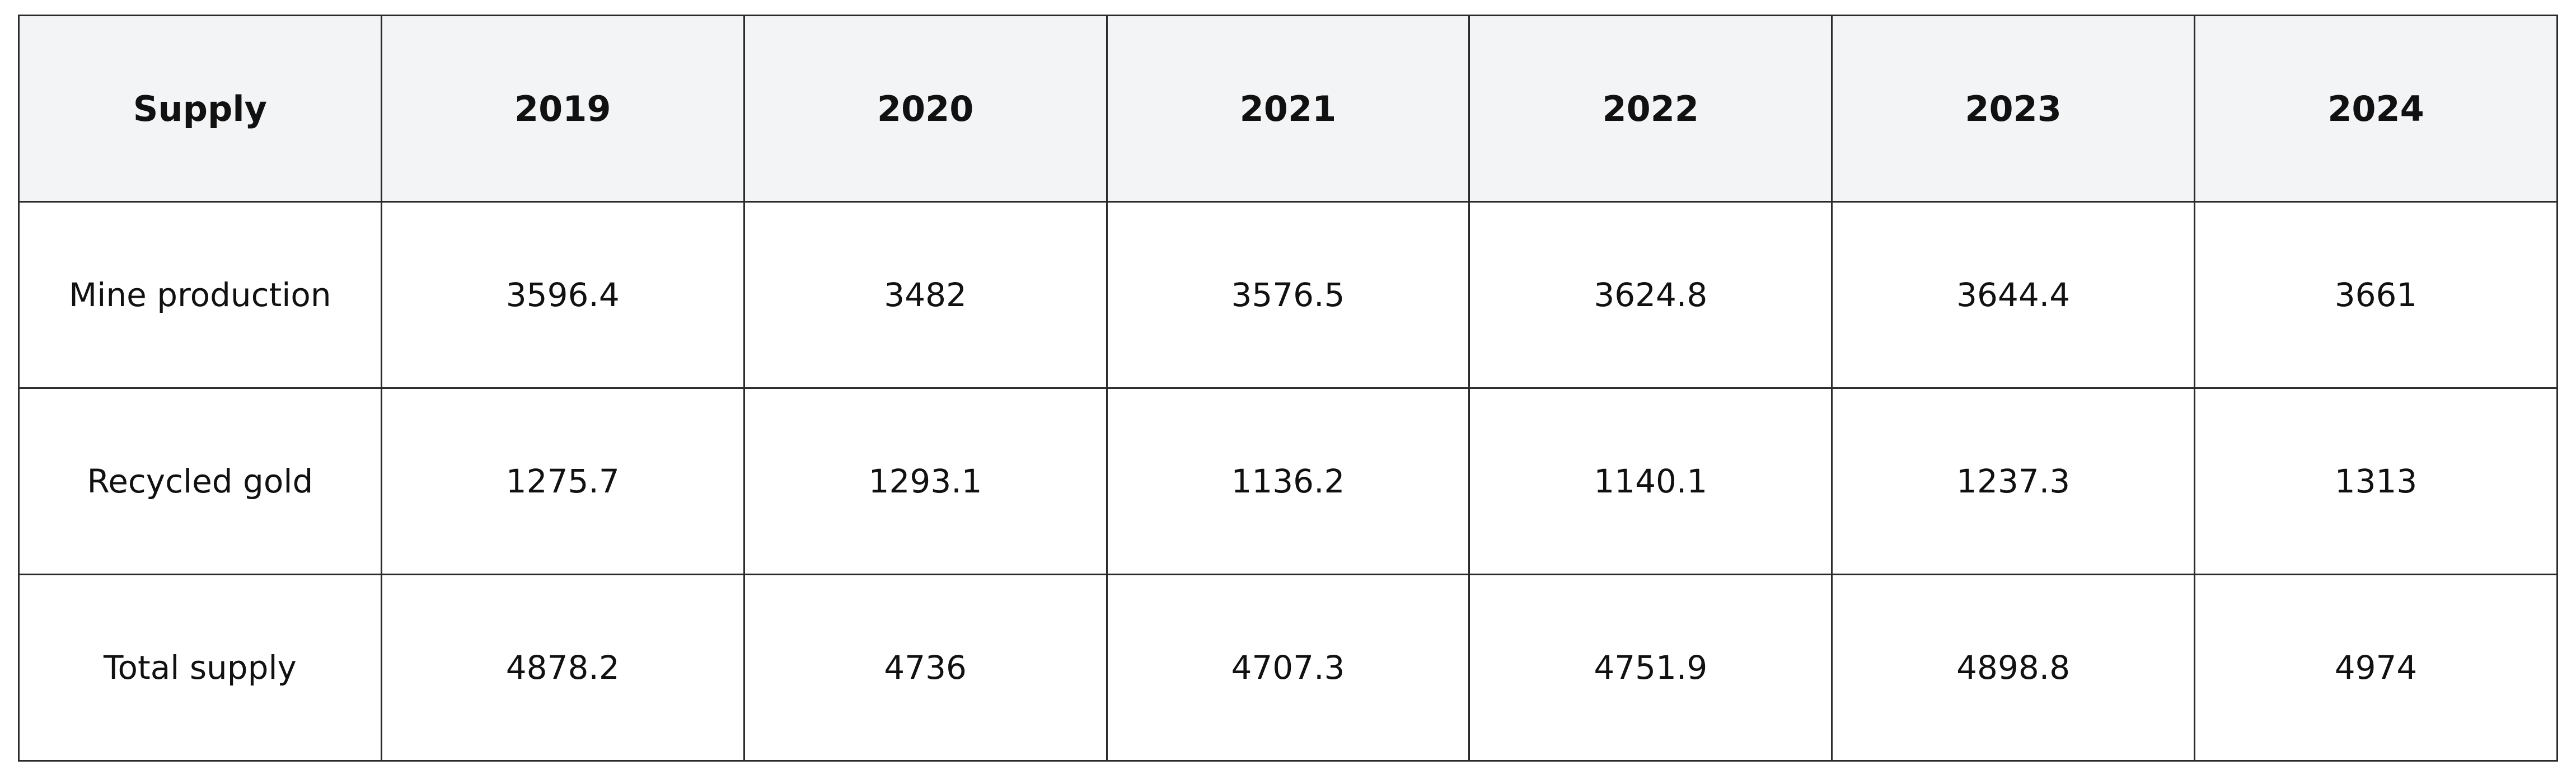 The width and height of the screenshot is (2576, 784). I want to click on row-label: Mine production, so click(200, 295).